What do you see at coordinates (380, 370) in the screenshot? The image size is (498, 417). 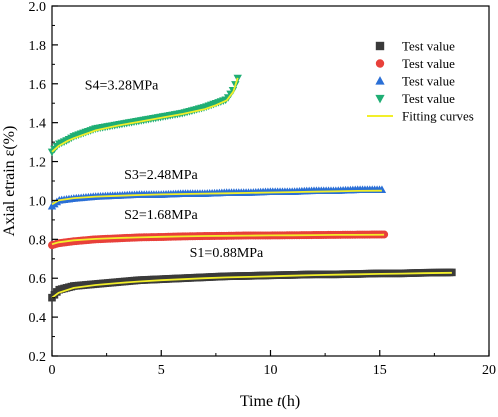 I see `x-tick-label: 15` at bounding box center [380, 370].